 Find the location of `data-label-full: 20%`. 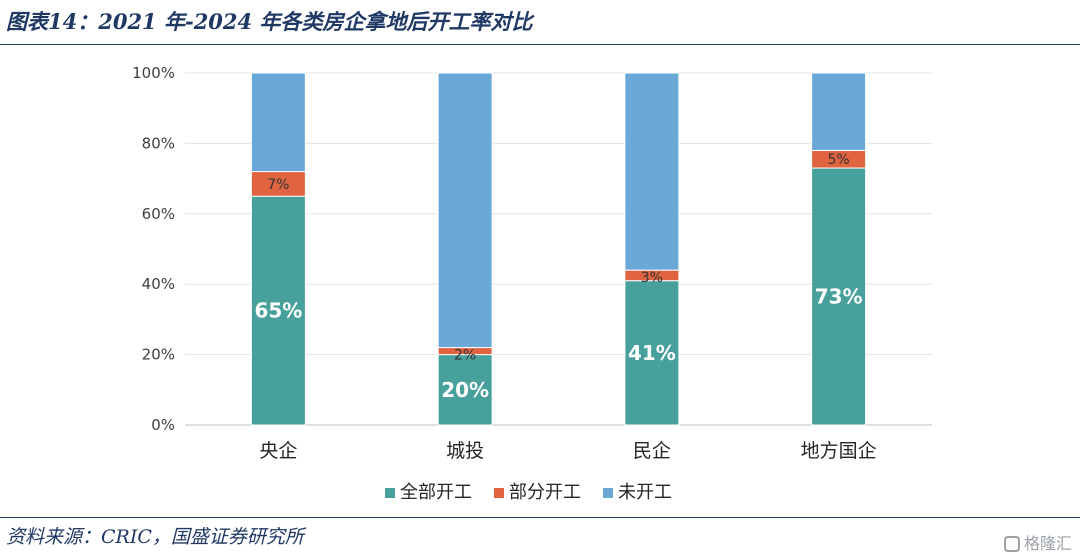

data-label-full: 20% is located at coordinates (465, 390).